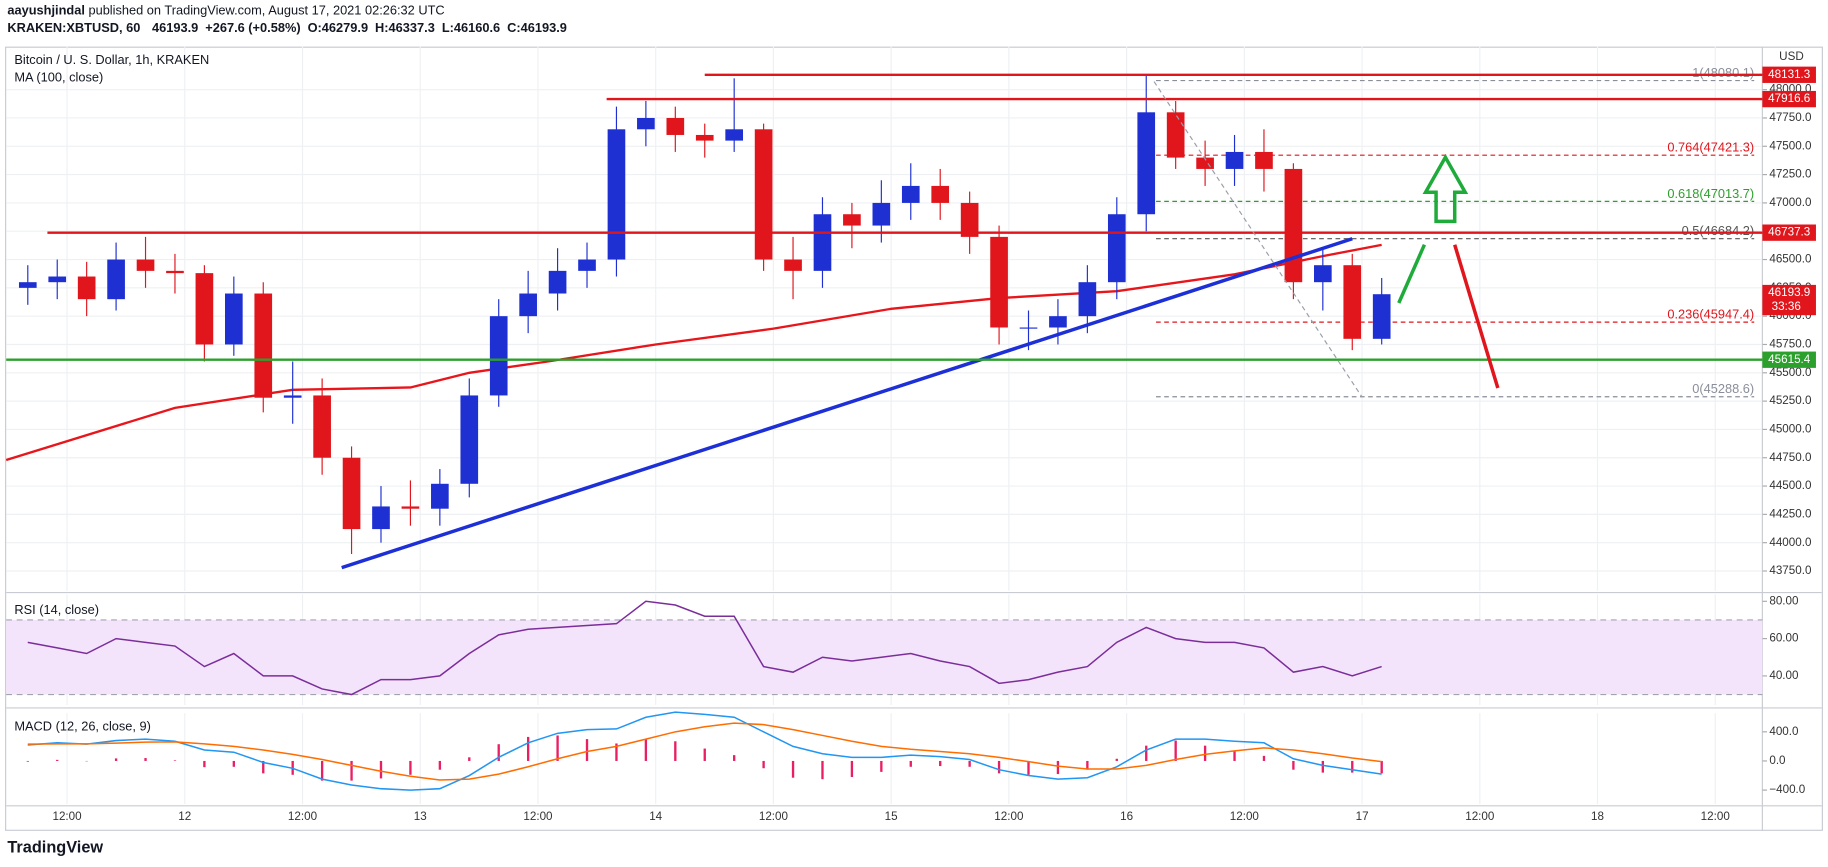  Describe the element at coordinates (405, 28) in the screenshot. I see `high: H:46337.3` at that location.